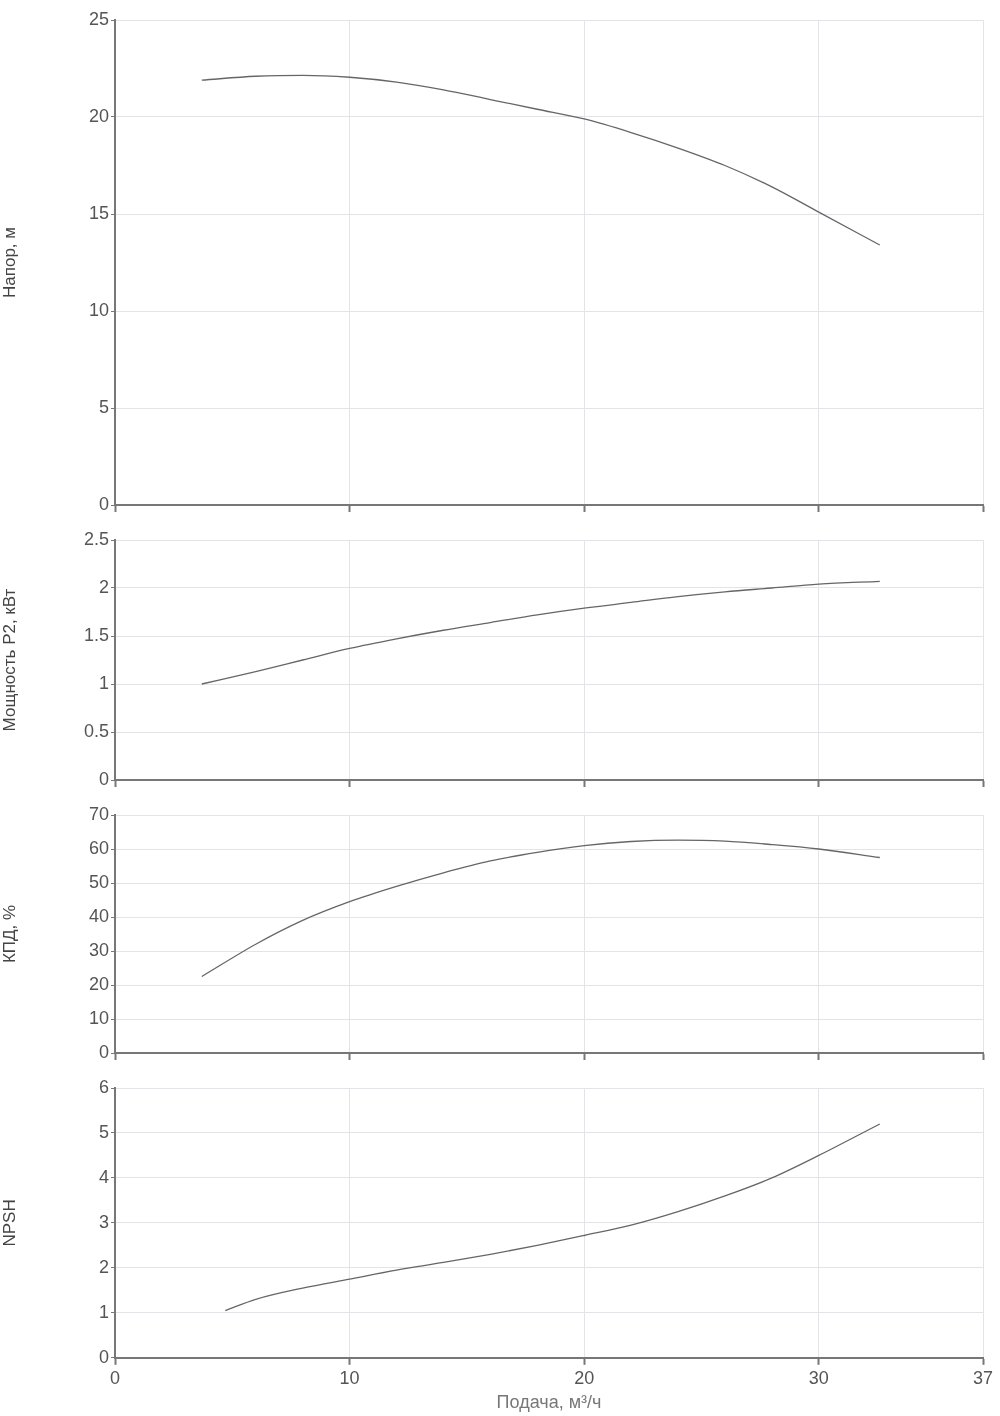 Image resolution: width=1000 pixels, height=1416 pixels. What do you see at coordinates (549, 1402) in the screenshot?
I see `x-axis-title: Подача, м³/ч` at bounding box center [549, 1402].